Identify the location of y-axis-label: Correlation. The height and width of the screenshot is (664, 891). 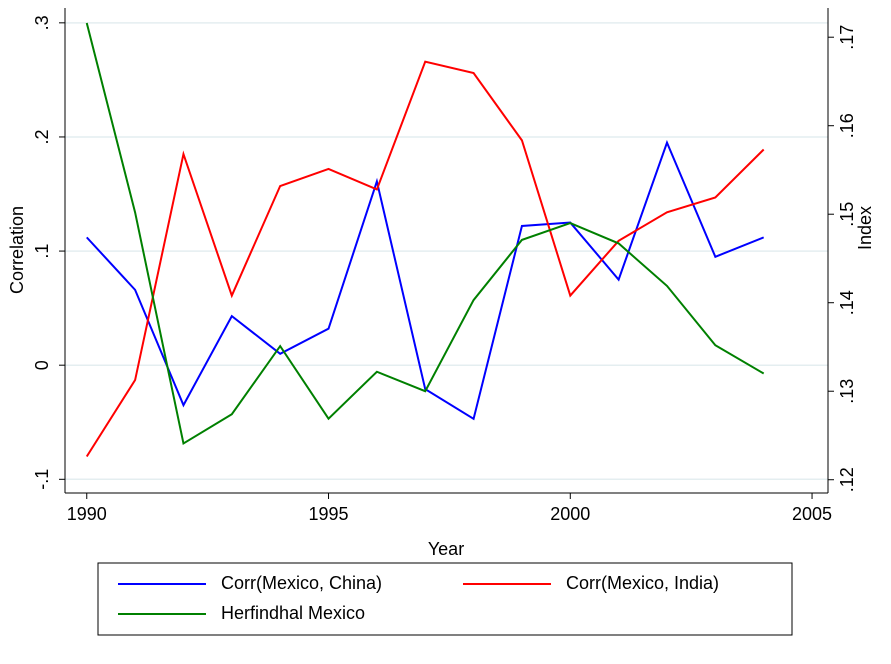
(17, 250).